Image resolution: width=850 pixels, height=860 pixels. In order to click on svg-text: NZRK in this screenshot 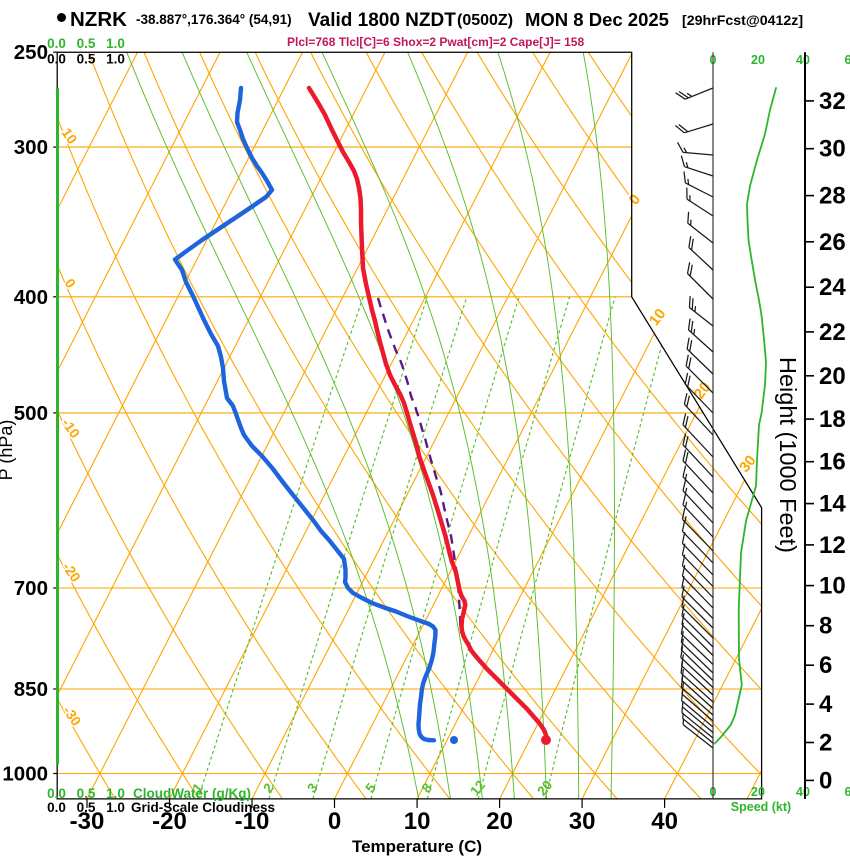, I will do `click(98, 19)`.